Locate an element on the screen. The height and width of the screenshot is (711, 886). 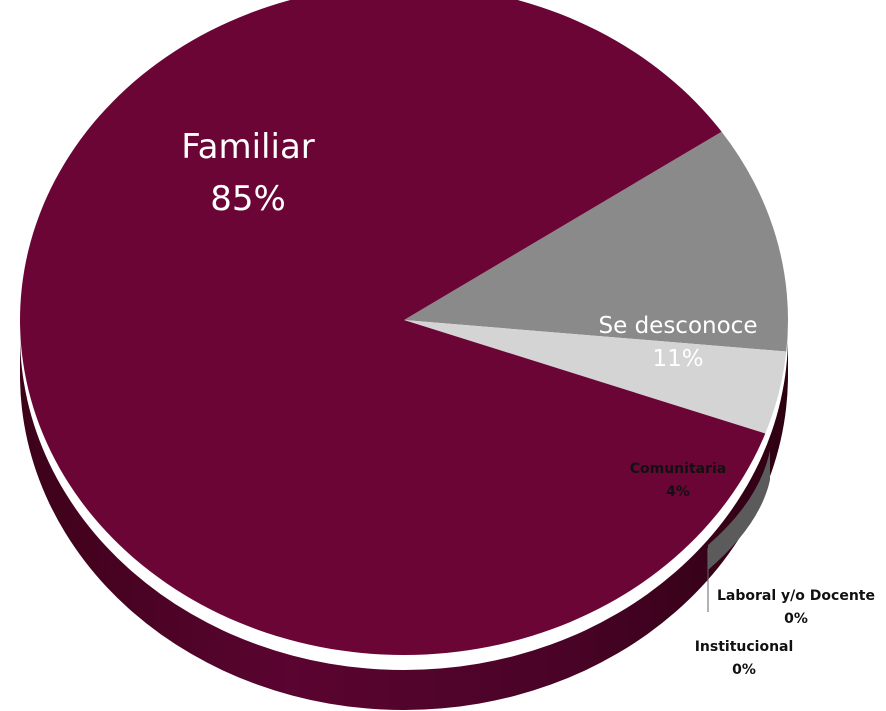
slice-label-laboral-docente: Laboral y/o Docente is located at coordinates (796, 596).